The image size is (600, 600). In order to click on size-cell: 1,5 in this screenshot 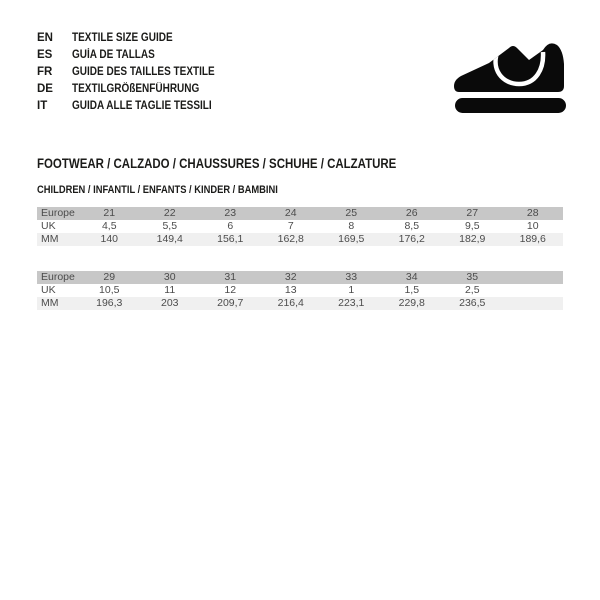, I will do `click(411, 290)`.